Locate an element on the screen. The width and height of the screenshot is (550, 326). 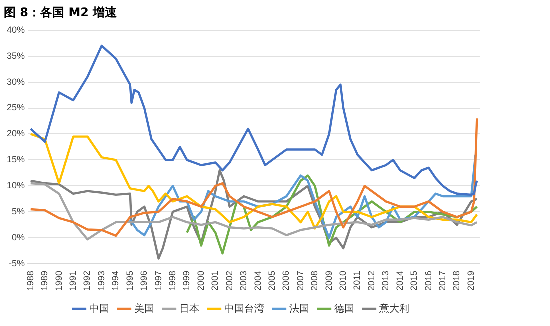
x-tick-label: 2007 is located at coordinates (300, 281).